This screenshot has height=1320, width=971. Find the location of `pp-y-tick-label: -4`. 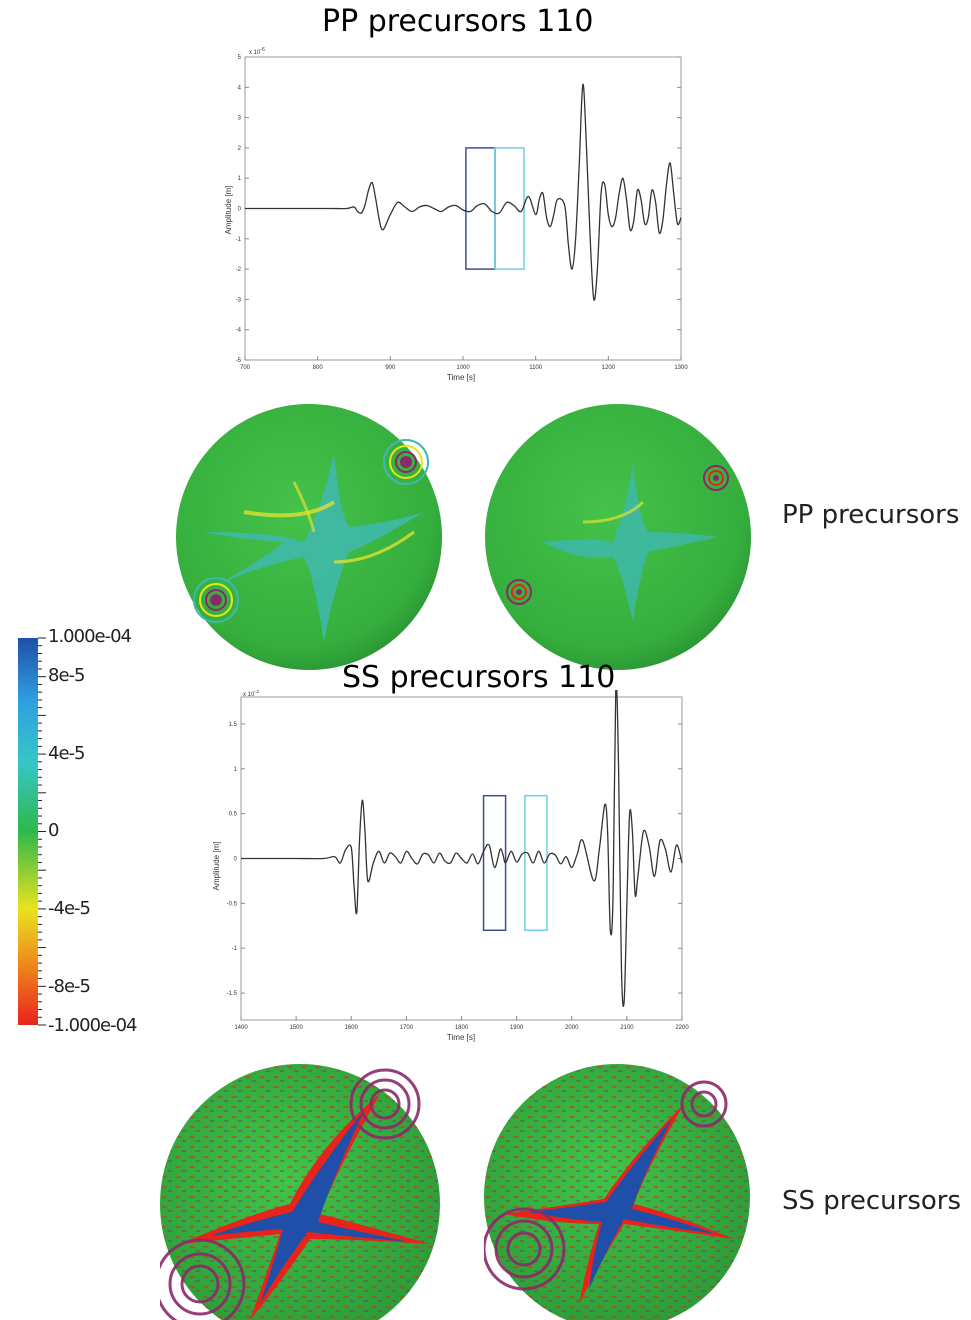

pp-y-tick-label: -4 is located at coordinates (239, 331).